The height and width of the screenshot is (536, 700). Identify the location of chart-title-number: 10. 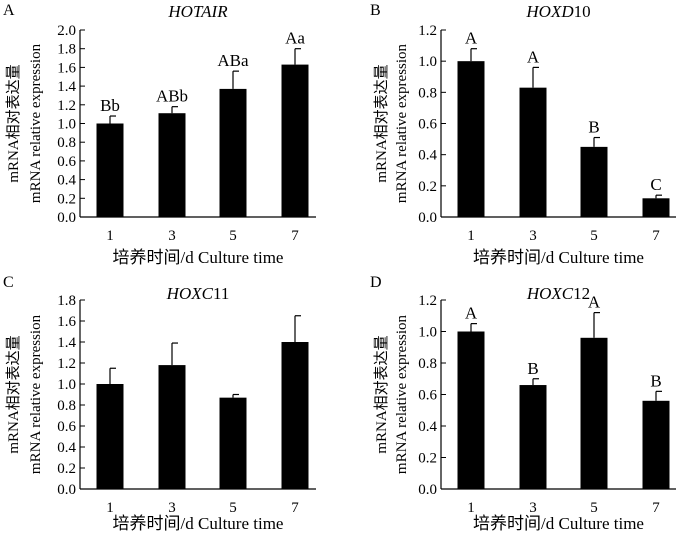
(582, 11).